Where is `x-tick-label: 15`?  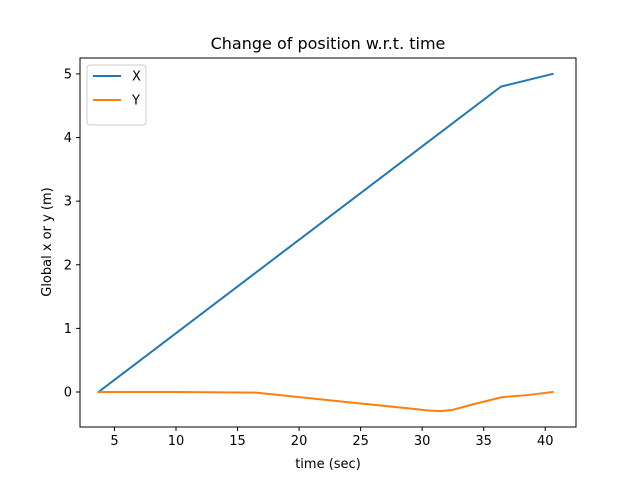 x-tick-label: 15 is located at coordinates (237, 441).